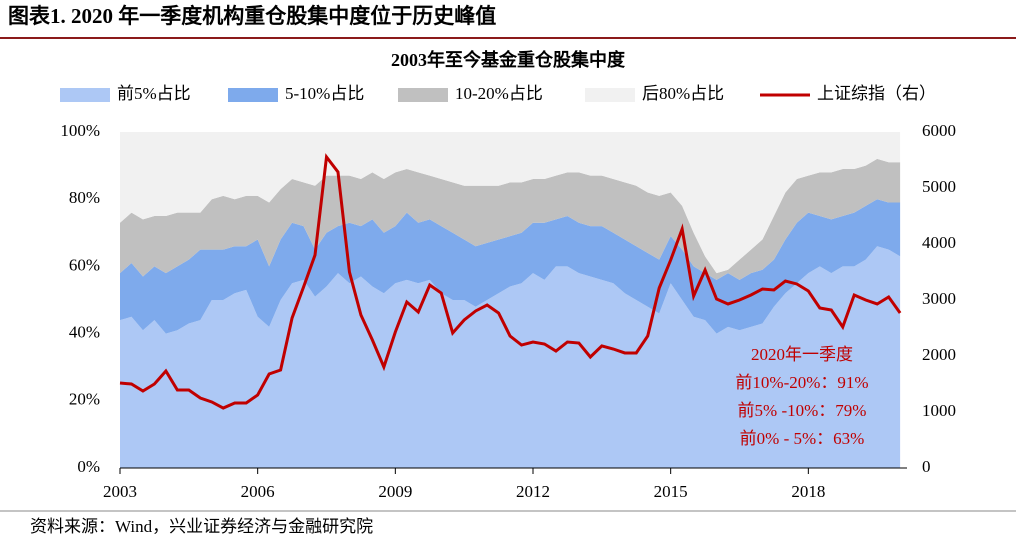 The width and height of the screenshot is (1016, 548). What do you see at coordinates (80, 130) in the screenshot?
I see `y-tick-label: 100%` at bounding box center [80, 130].